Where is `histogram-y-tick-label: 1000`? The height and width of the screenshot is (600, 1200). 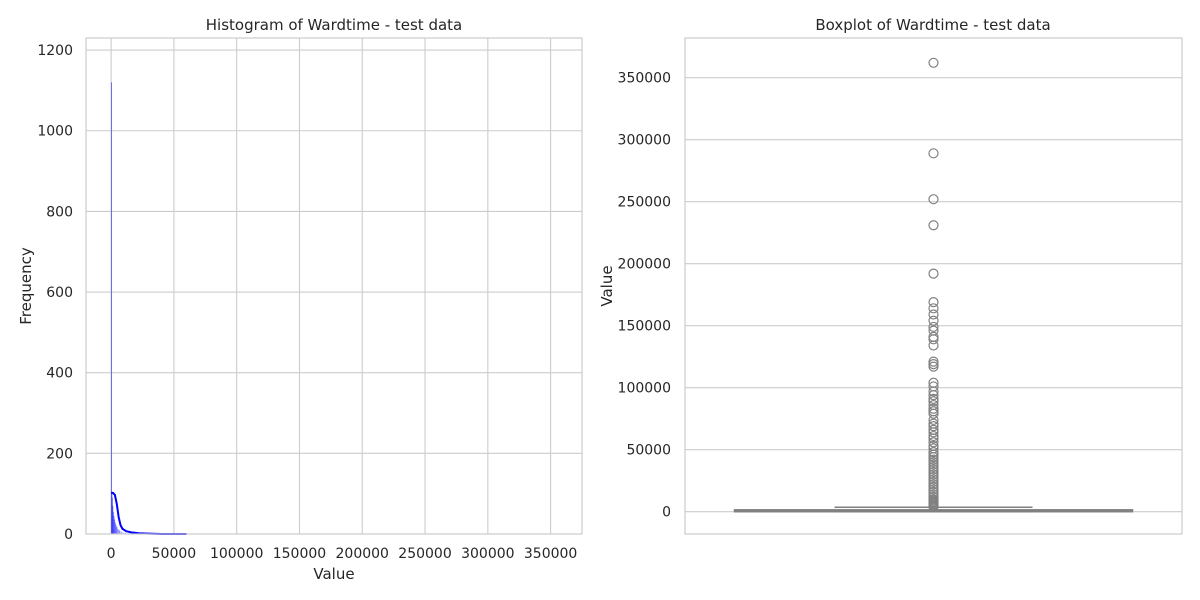 histogram-y-tick-label: 1000 is located at coordinates (55, 132).